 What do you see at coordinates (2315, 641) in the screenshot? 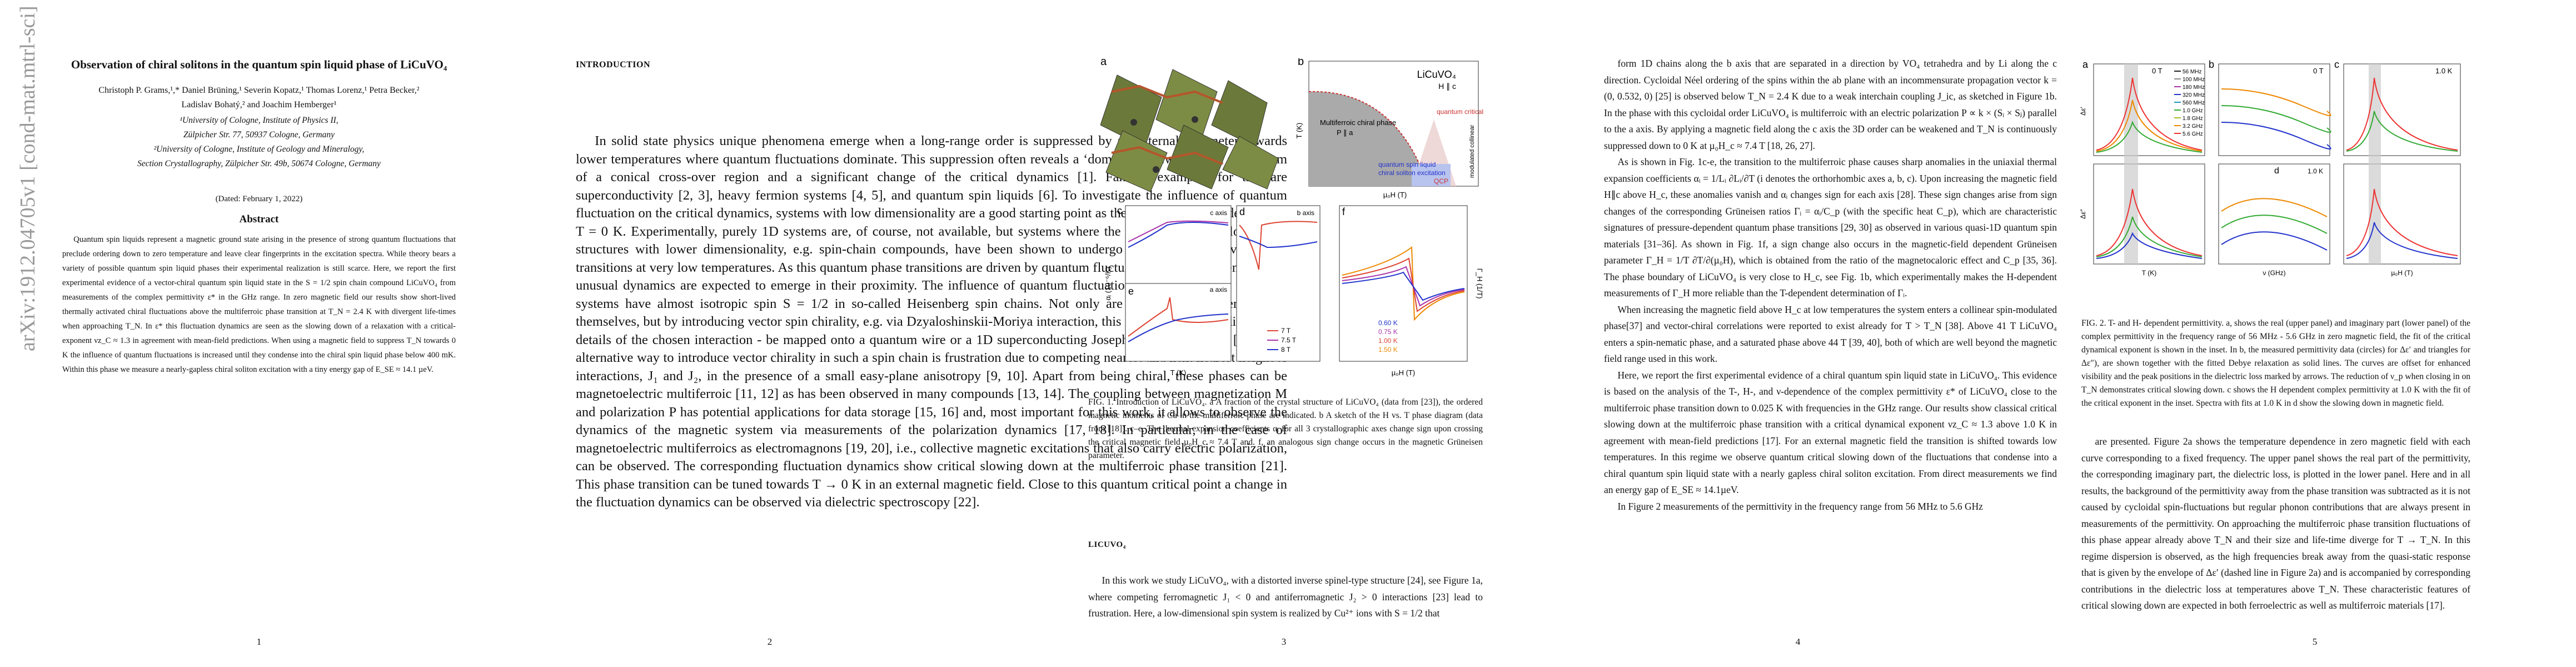
I see `page-number: 5` at bounding box center [2315, 641].